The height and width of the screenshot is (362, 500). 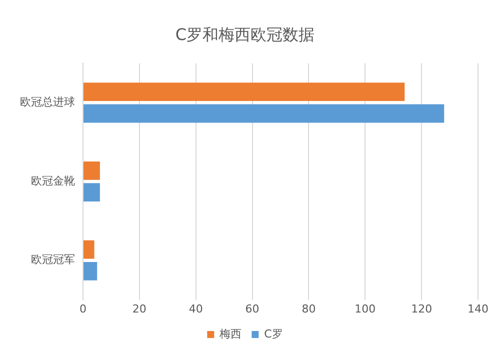 What do you see at coordinates (47, 101) in the screenshot?
I see `y-tick-label: 欧冠总进球` at bounding box center [47, 101].